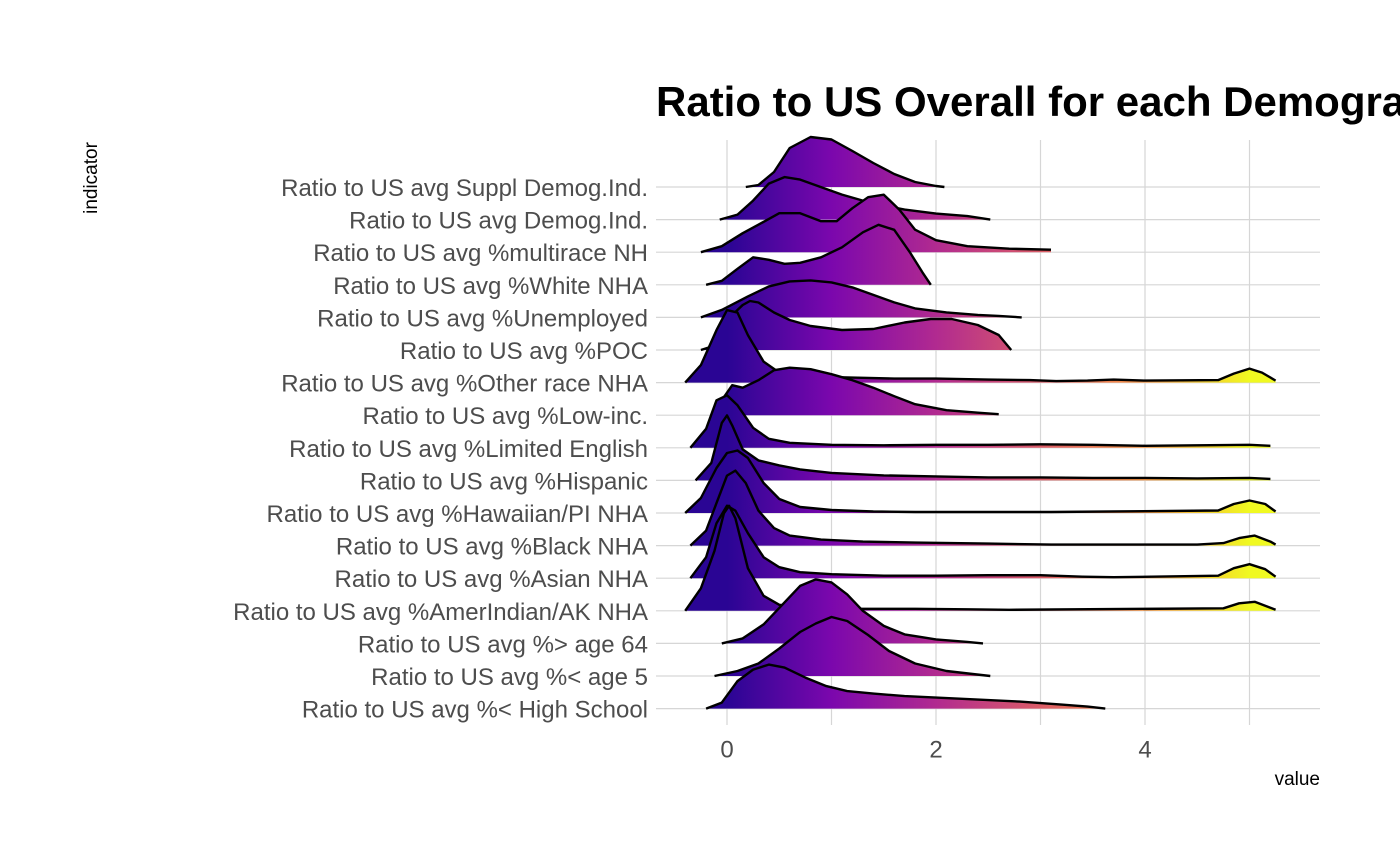  I want to click on y-tick-label: Ratio to US avg Suppl Demog.Ind., so click(464, 188).